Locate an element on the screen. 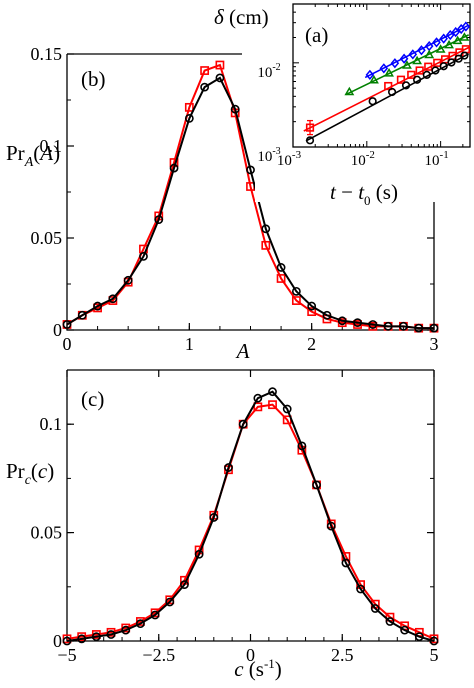 The width and height of the screenshot is (474, 688). x-tick-label: 2 is located at coordinates (311, 344).